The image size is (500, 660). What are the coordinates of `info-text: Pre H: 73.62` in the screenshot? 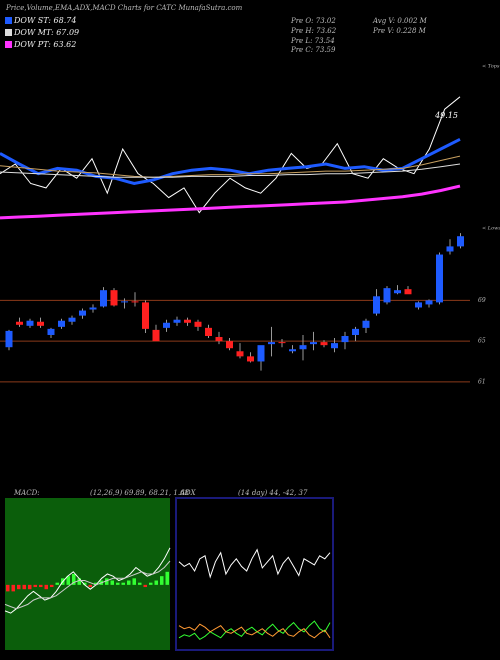 It's located at (313, 31).